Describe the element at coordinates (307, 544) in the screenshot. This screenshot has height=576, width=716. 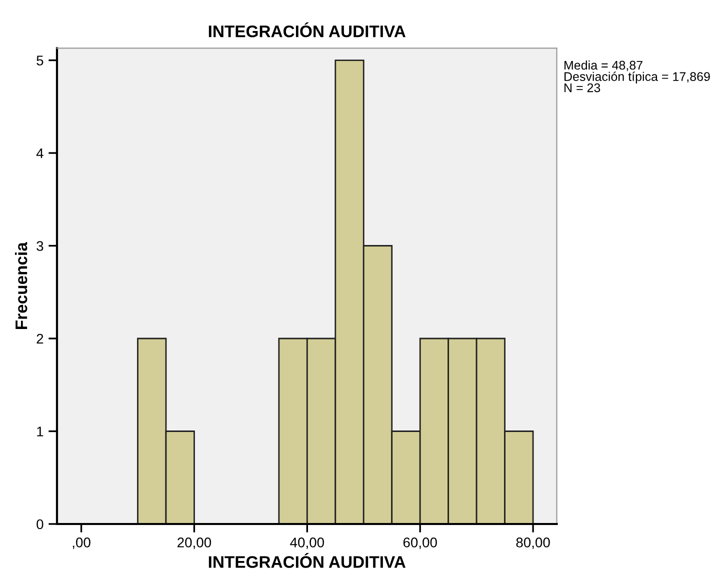
I see `x-tick-label: 40,00` at that location.